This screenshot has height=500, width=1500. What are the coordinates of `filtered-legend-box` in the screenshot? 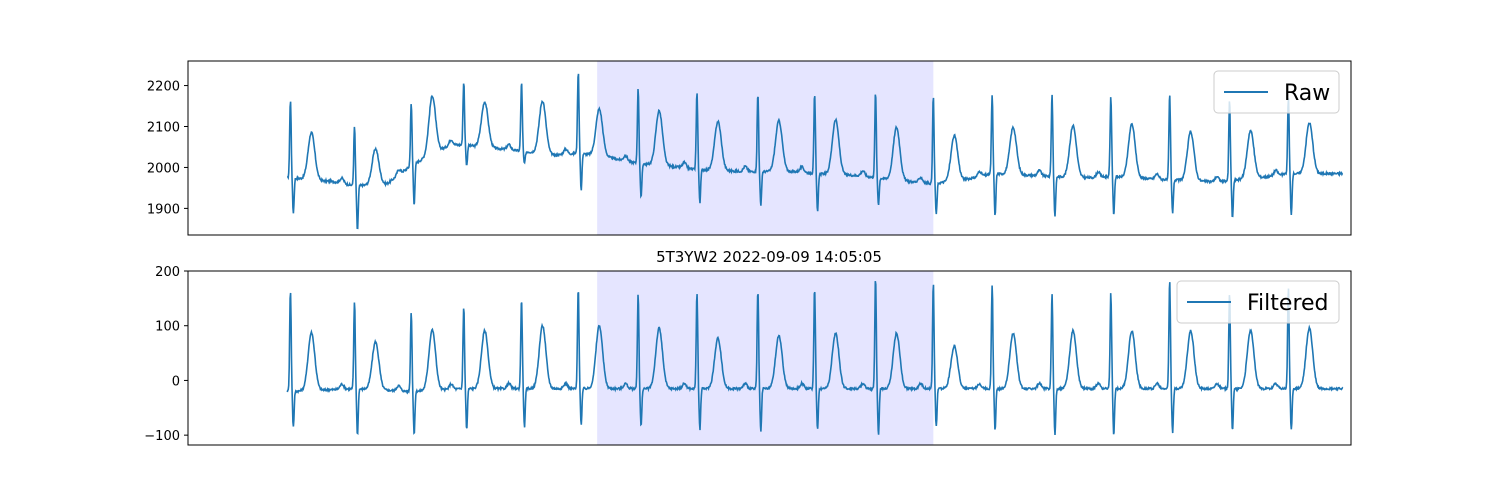 It's located at (1258, 302).